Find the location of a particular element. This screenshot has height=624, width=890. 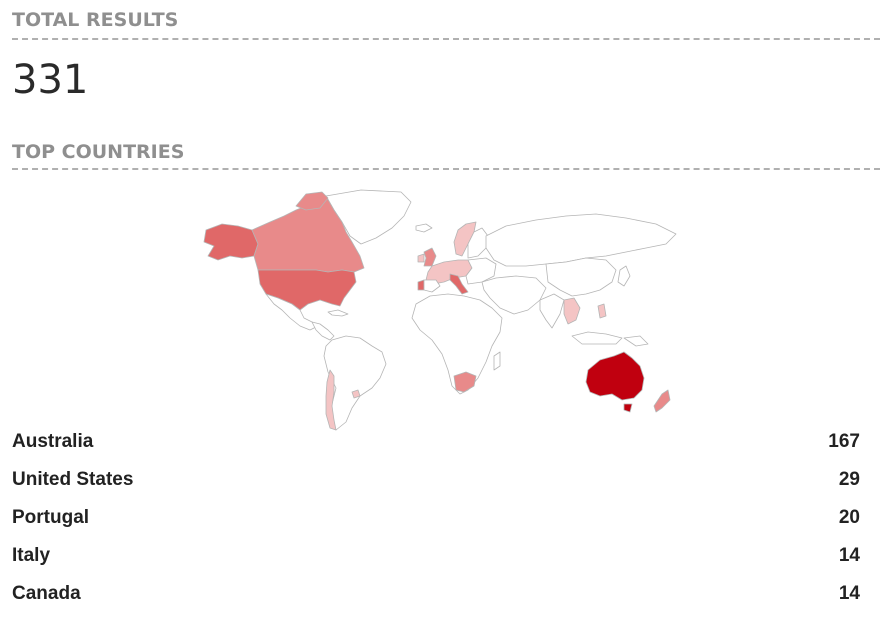

map-country-indonesia is located at coordinates (597, 338).